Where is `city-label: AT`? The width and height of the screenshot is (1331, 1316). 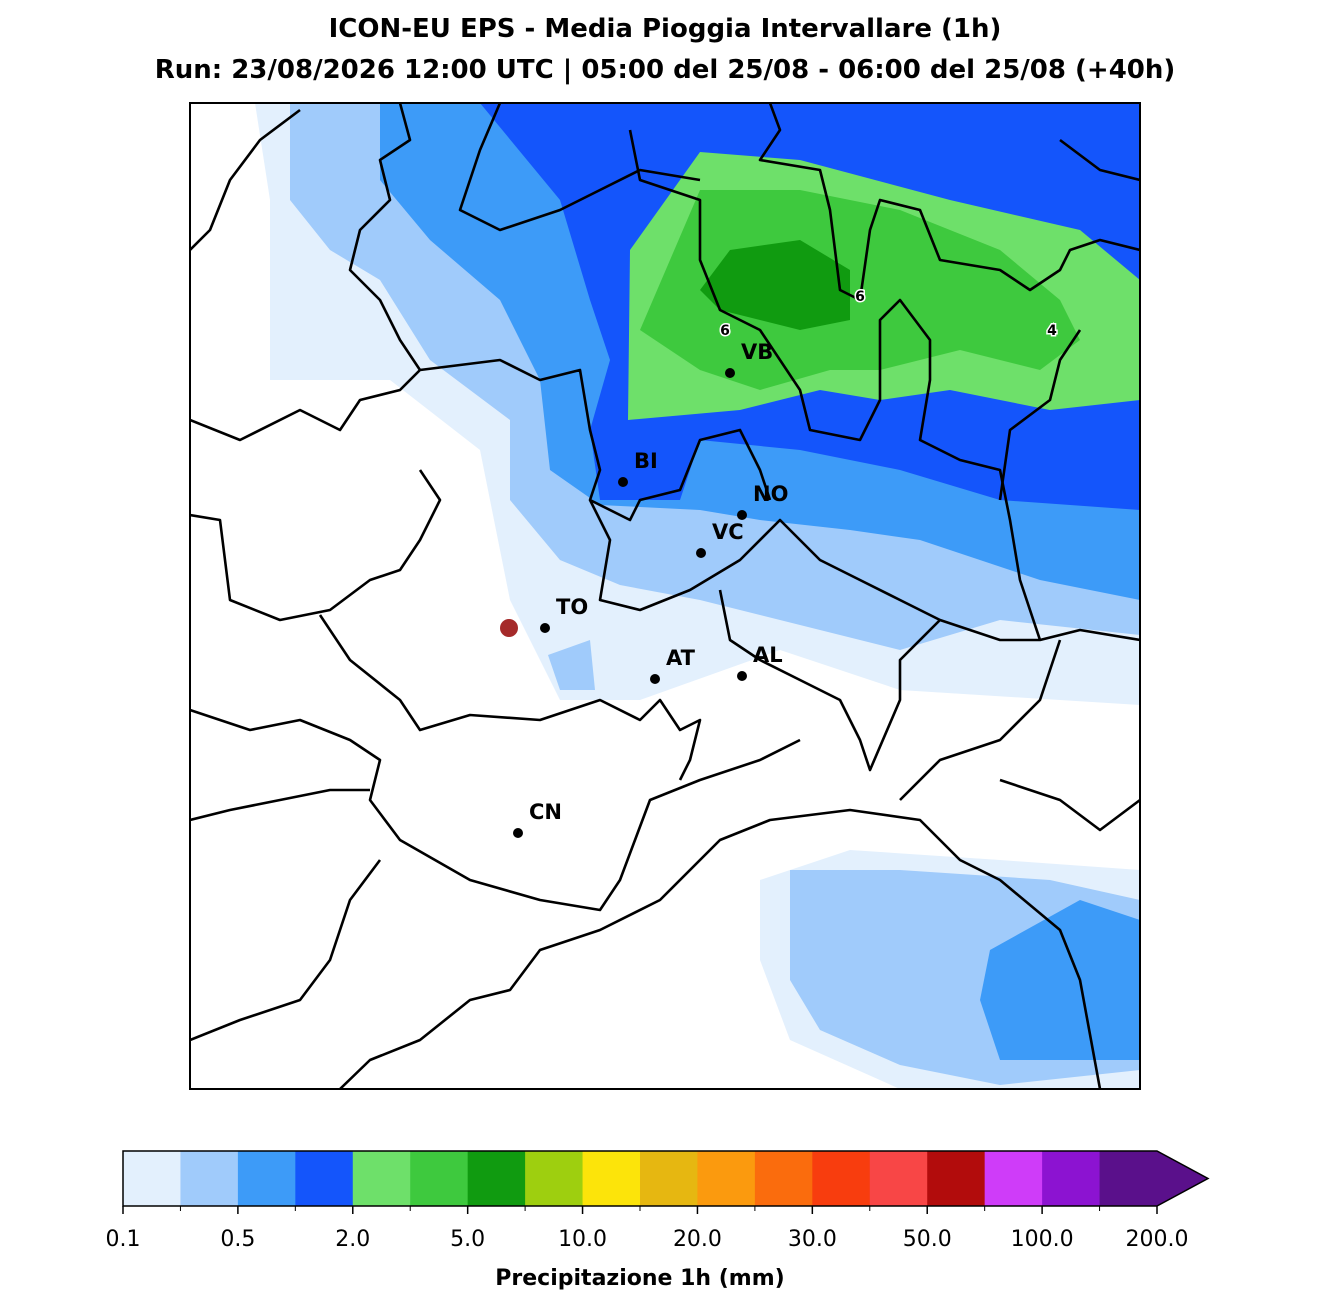 city-label: AT is located at coordinates (681, 658).